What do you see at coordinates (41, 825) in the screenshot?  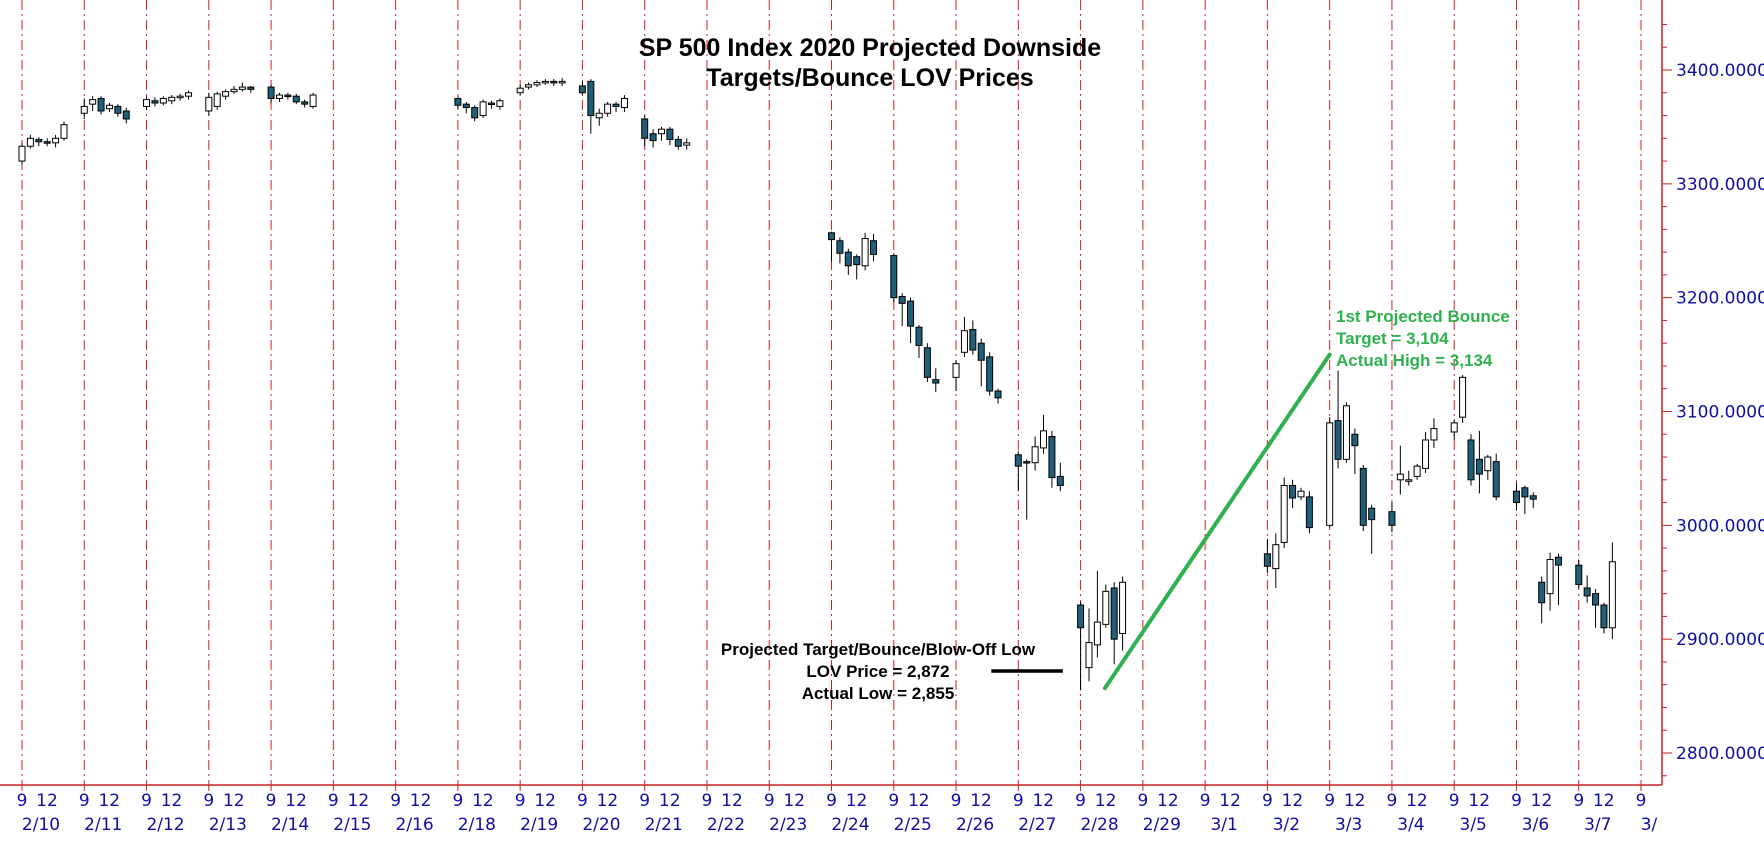 I see `x-date-label: 2/10` at bounding box center [41, 825].